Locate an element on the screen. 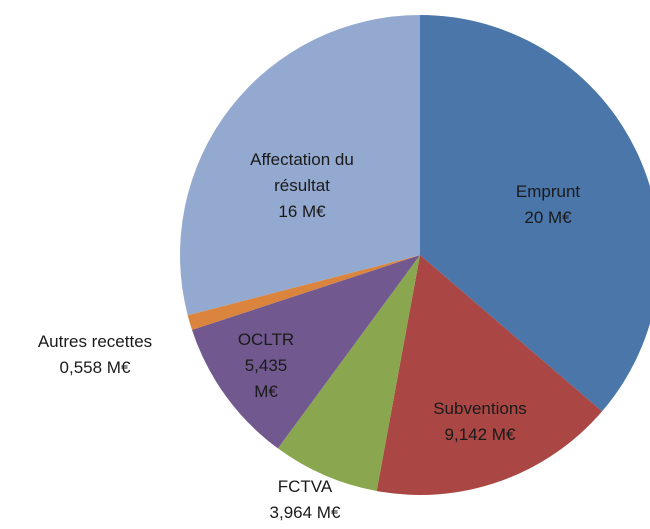 The height and width of the screenshot is (529, 650). value-label: 16 M€ is located at coordinates (302, 211).